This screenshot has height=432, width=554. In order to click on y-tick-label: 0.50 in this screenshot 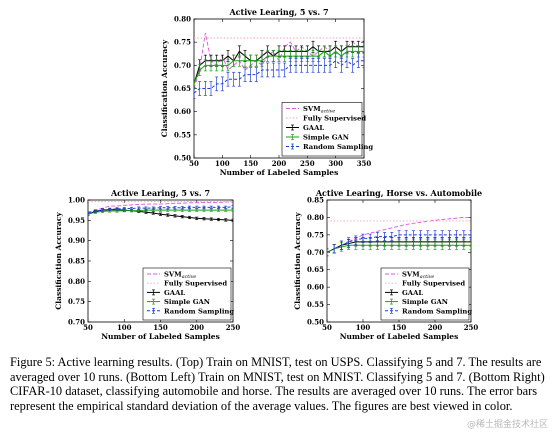, I will do `click(182, 158)`.